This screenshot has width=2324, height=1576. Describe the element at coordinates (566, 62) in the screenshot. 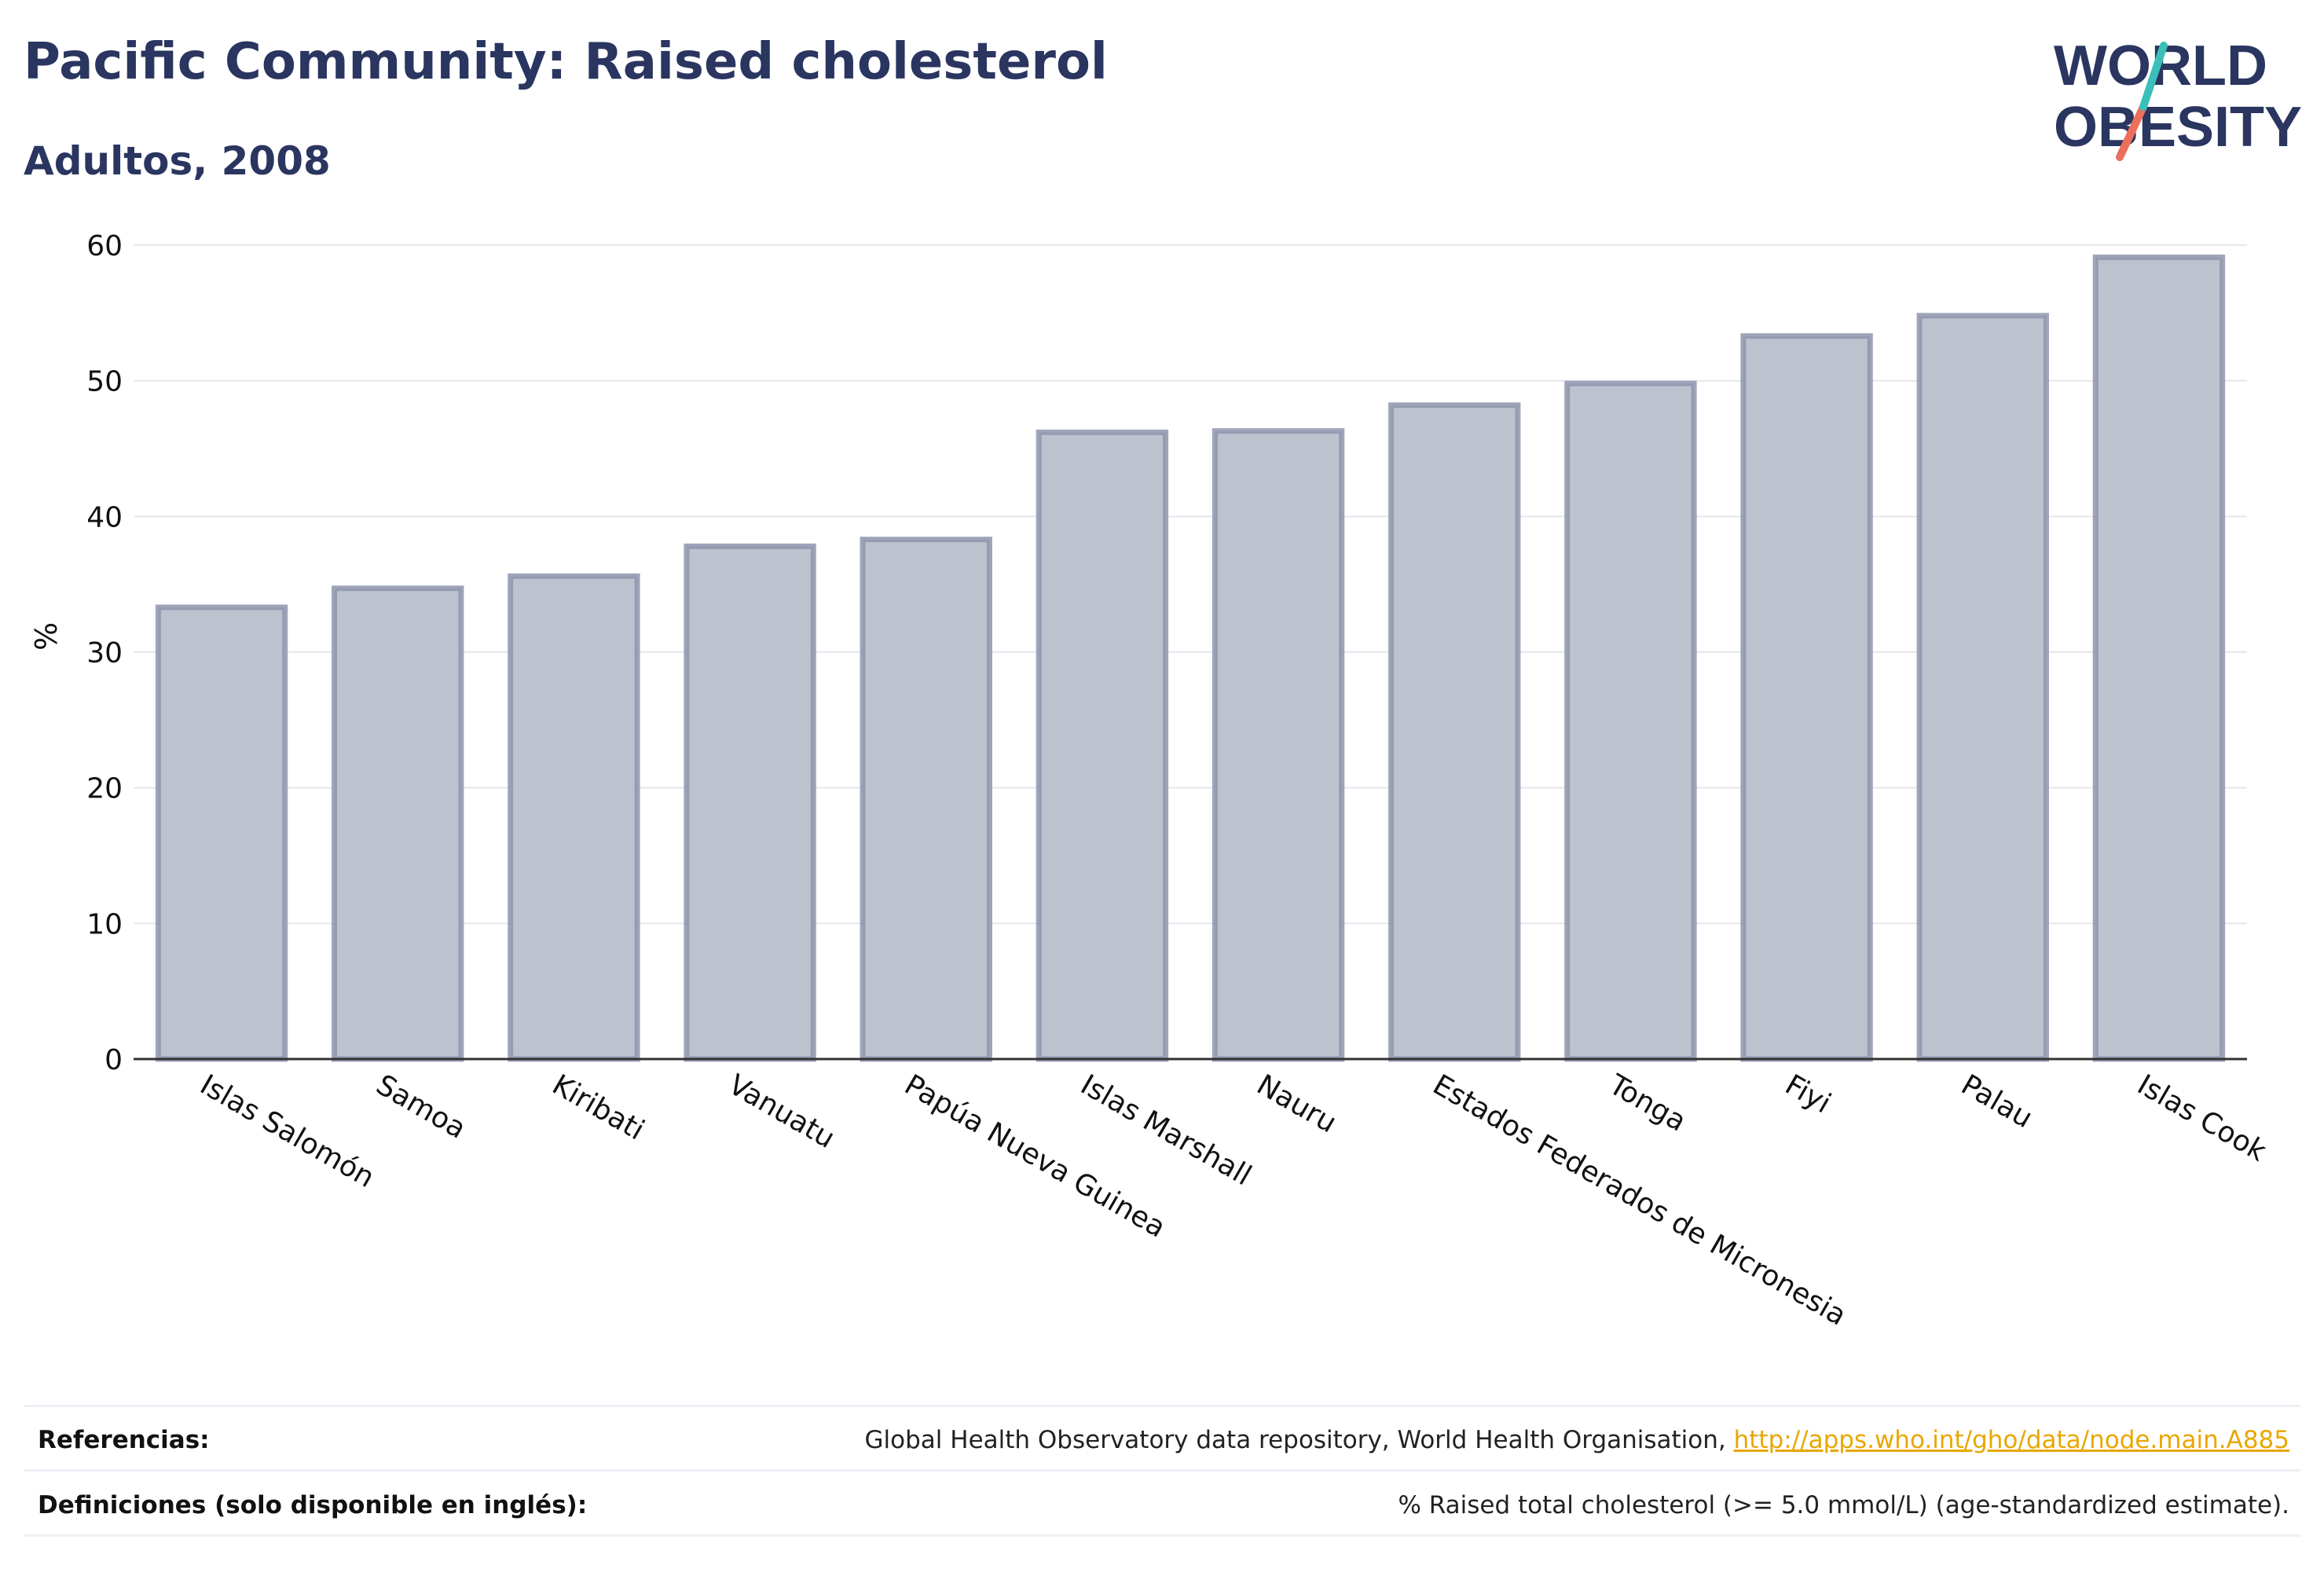

I see `page-title: Pacific Community: Raised cholesterol` at that location.